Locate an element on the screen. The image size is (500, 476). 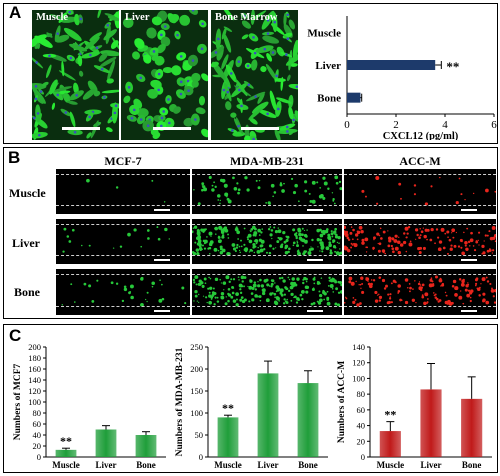
fluorescence-strip is located at coordinates (123, 191).